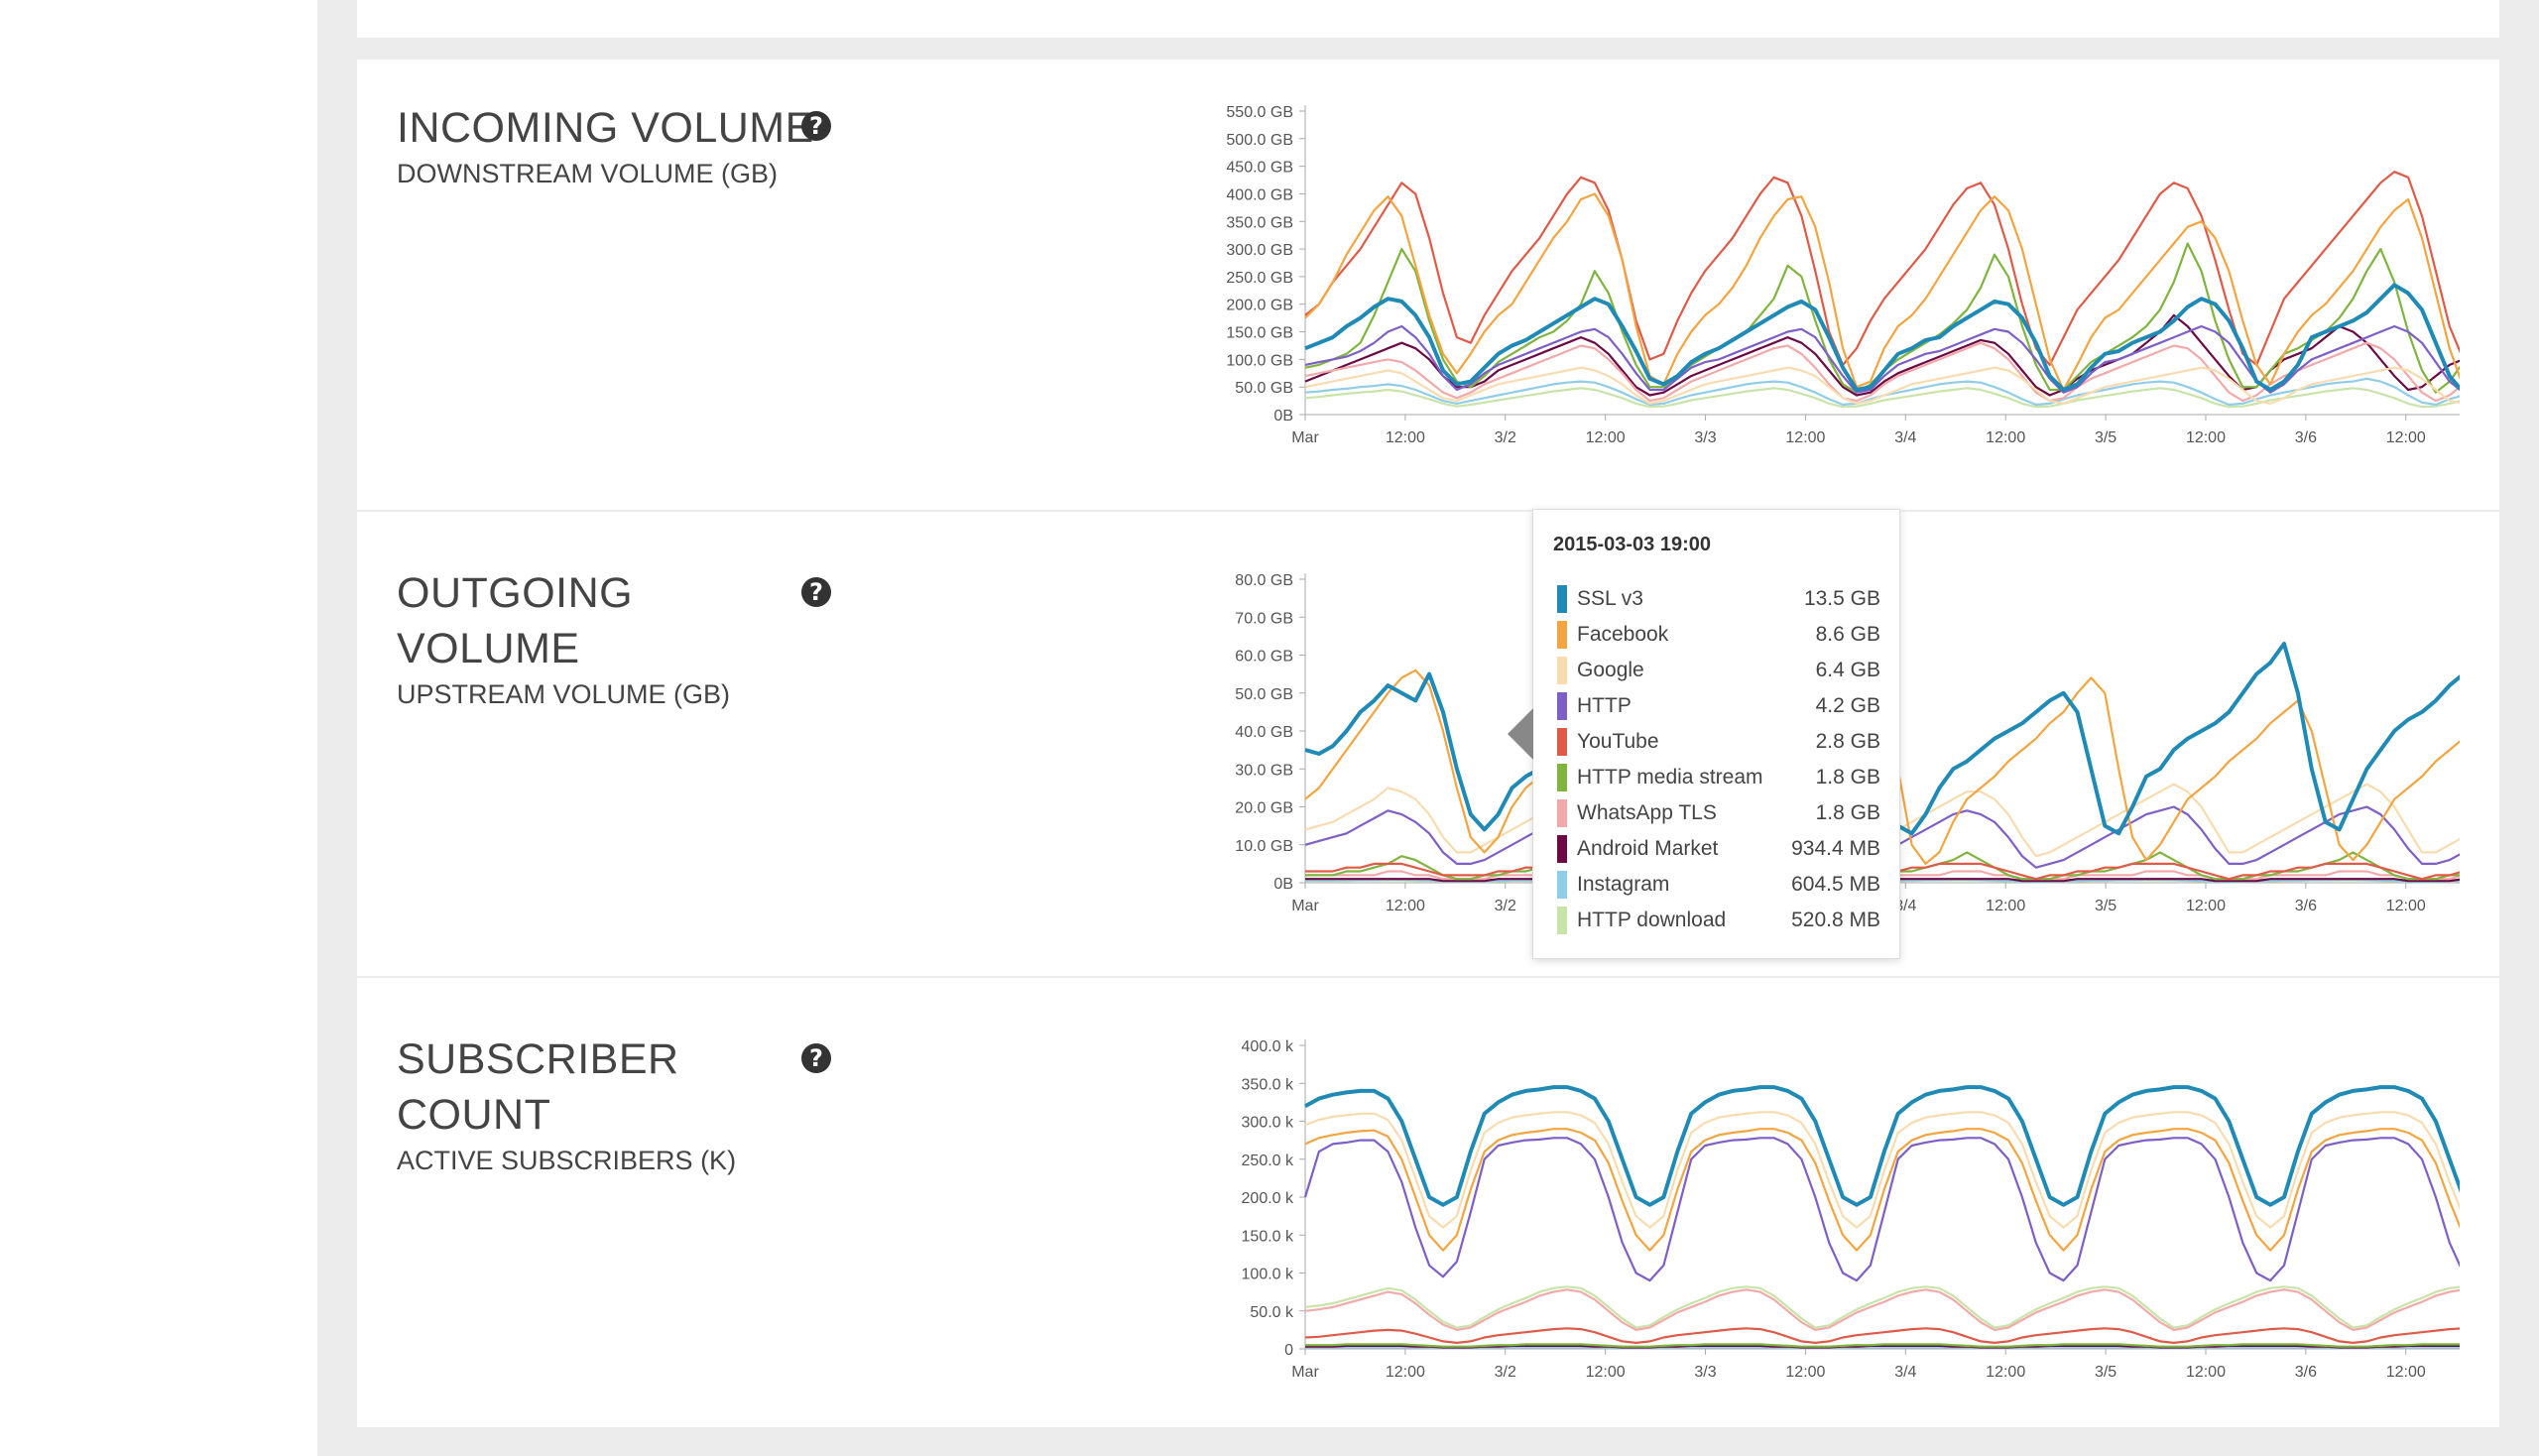 This screenshot has height=1456, width=2539. Describe the element at coordinates (1259, 278) in the screenshot. I see `y-tick-label: 250.0 GB` at that location.